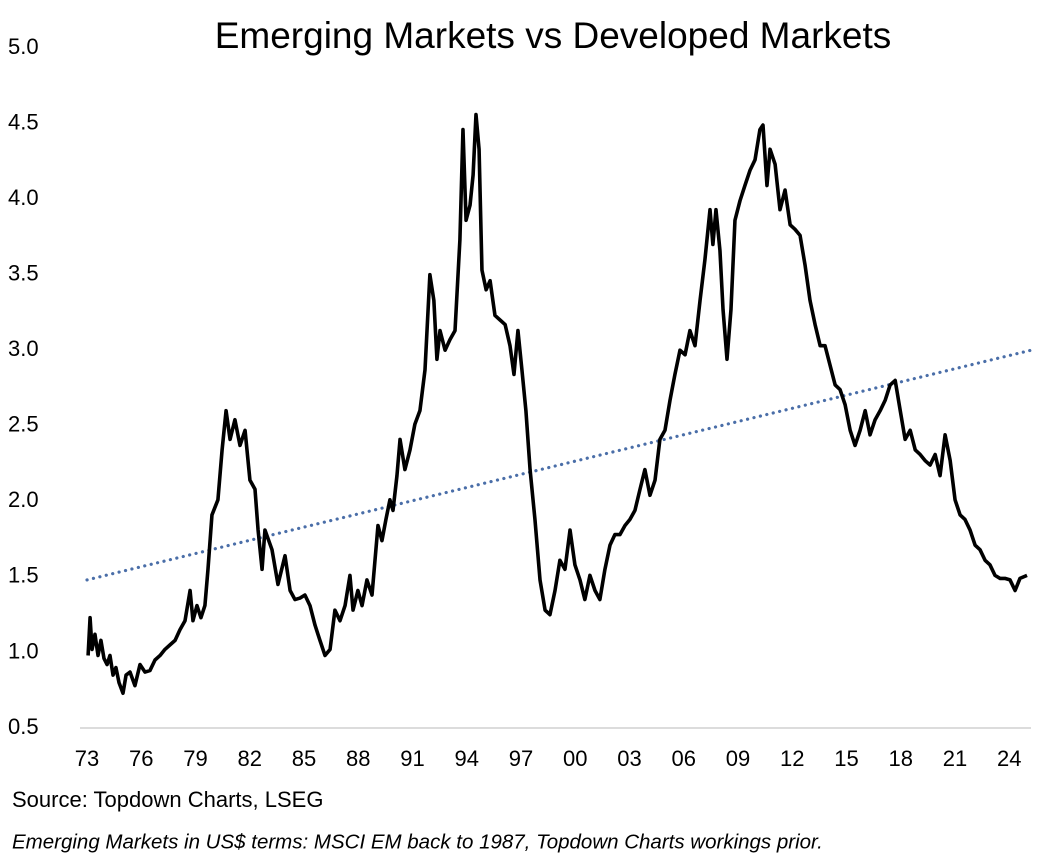 The image size is (1059, 861). What do you see at coordinates (467, 758) in the screenshot?
I see `x-tick-label: 94` at bounding box center [467, 758].